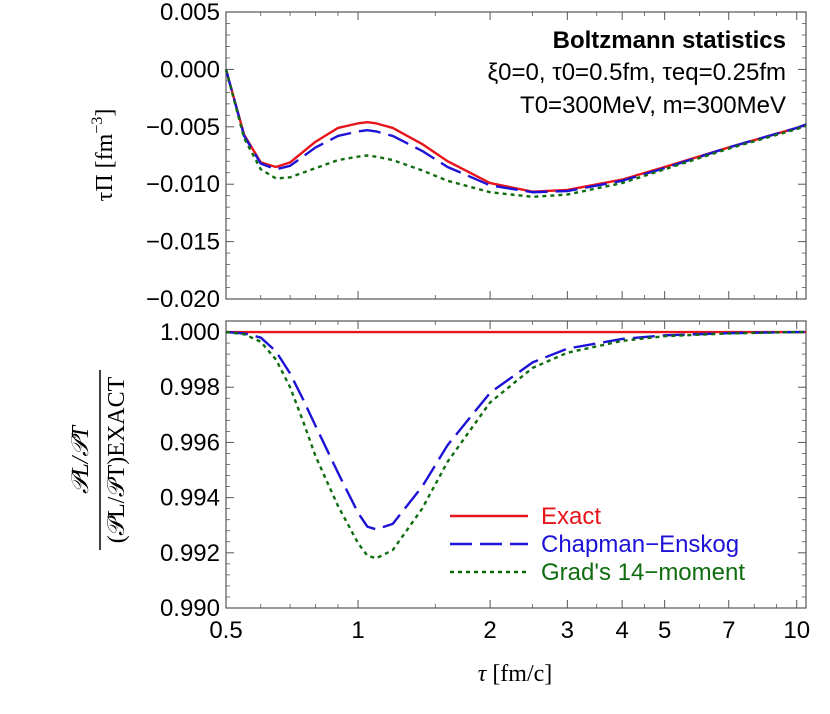 This screenshot has width=830, height=714. Describe the element at coordinates (190, 13) in the screenshot. I see `y-tick-label: 0.005` at that location.